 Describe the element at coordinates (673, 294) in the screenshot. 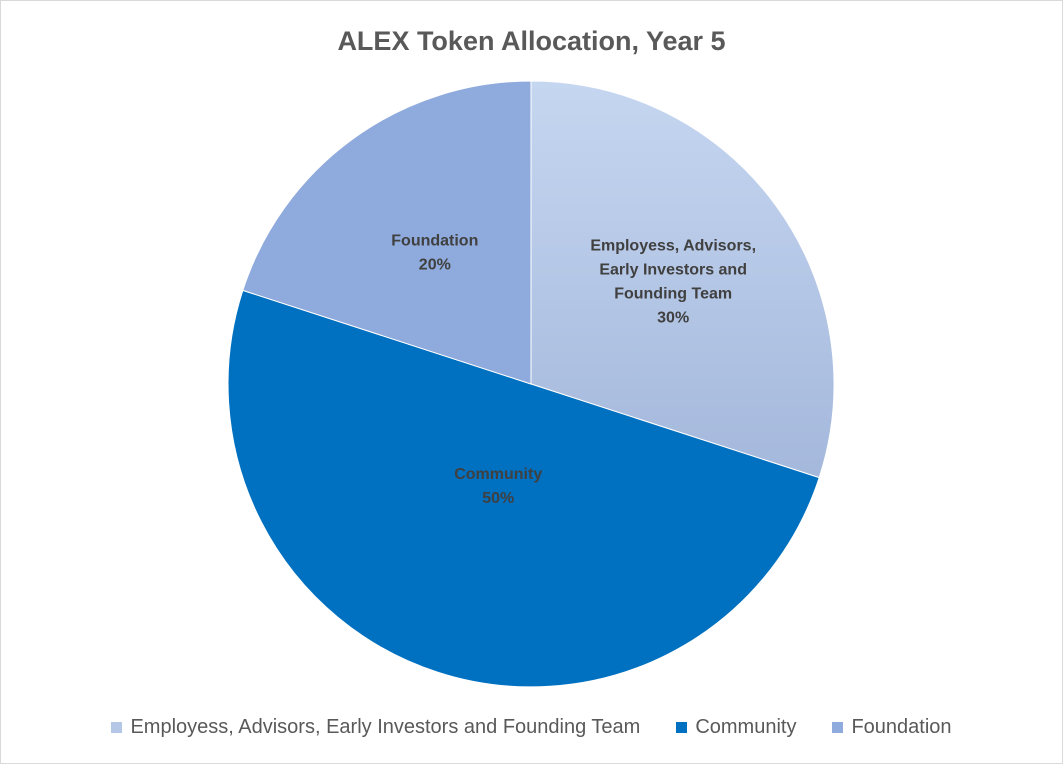

I see `slice-name-employees: Founding Team` at that location.